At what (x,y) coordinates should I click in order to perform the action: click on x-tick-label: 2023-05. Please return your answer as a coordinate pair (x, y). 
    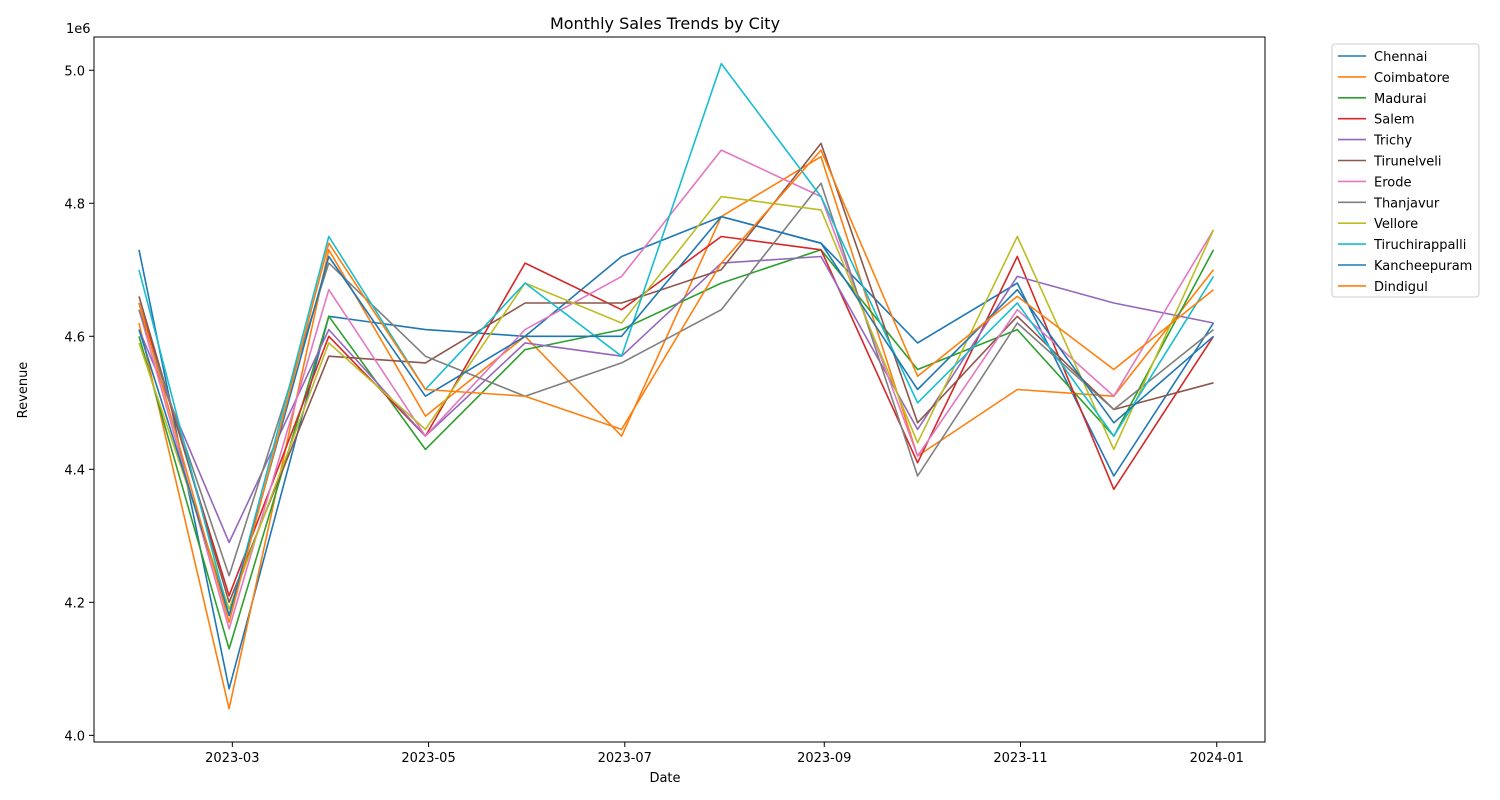
    Looking at the image, I should click on (428, 758).